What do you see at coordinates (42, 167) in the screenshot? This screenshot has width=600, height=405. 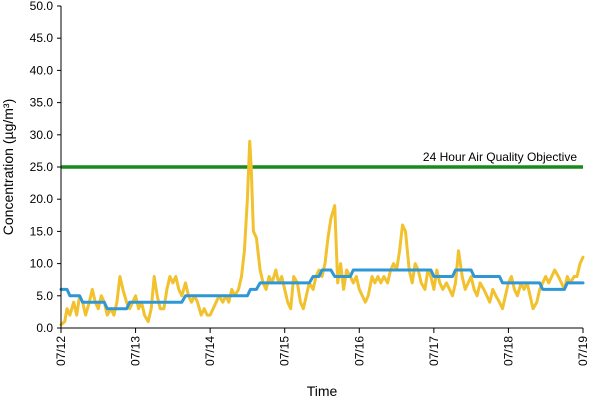 I see `y-tick-label: 25.0` at bounding box center [42, 167].